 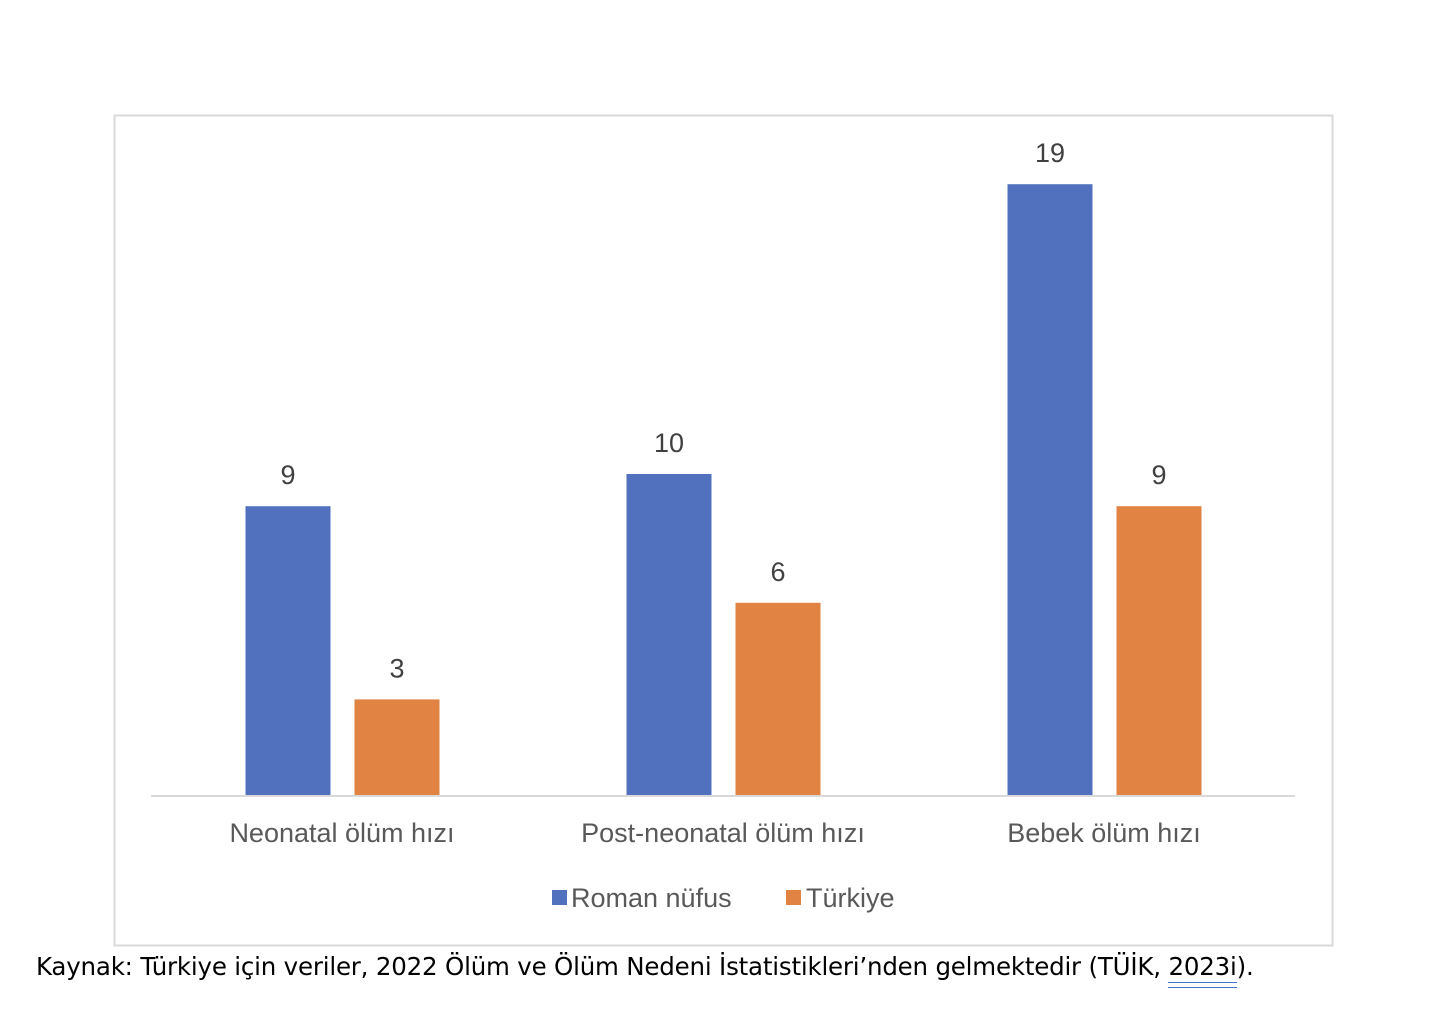 What do you see at coordinates (287, 475) in the screenshot?
I see `data-label-roman-0: 9` at bounding box center [287, 475].